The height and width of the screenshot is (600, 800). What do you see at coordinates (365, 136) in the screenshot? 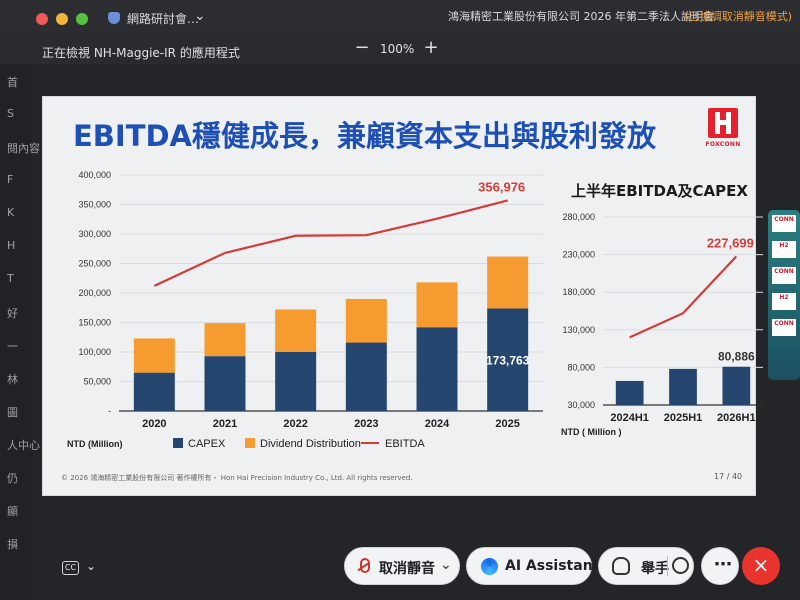
I see `slide-title: EBITDA穩健成長，兼顧資本支出與股利發放` at bounding box center [365, 136].